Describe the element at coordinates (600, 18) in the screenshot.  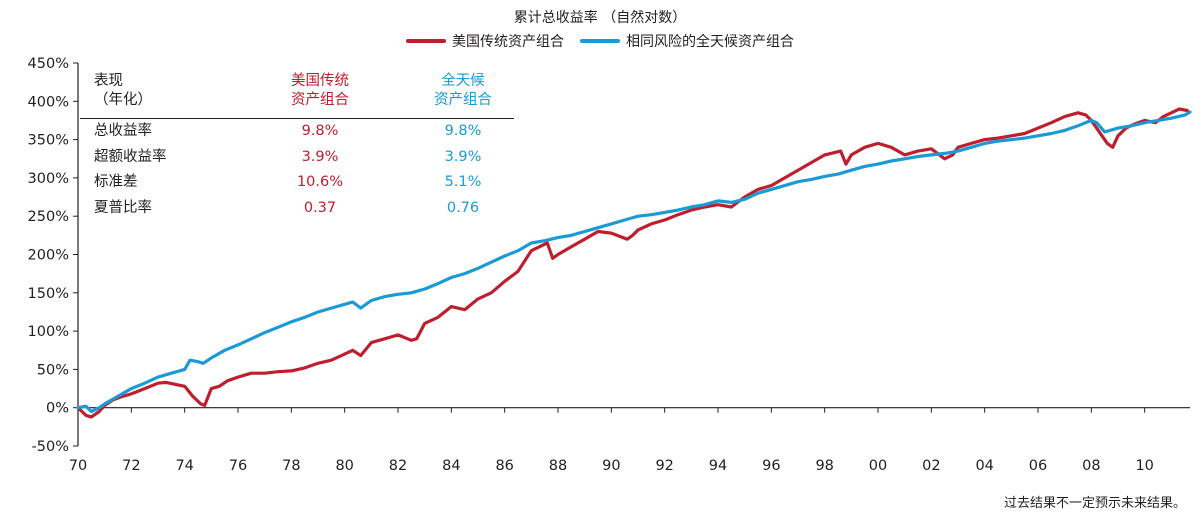
I see `chart-title: 累计总收益率 （自然对数）` at that location.